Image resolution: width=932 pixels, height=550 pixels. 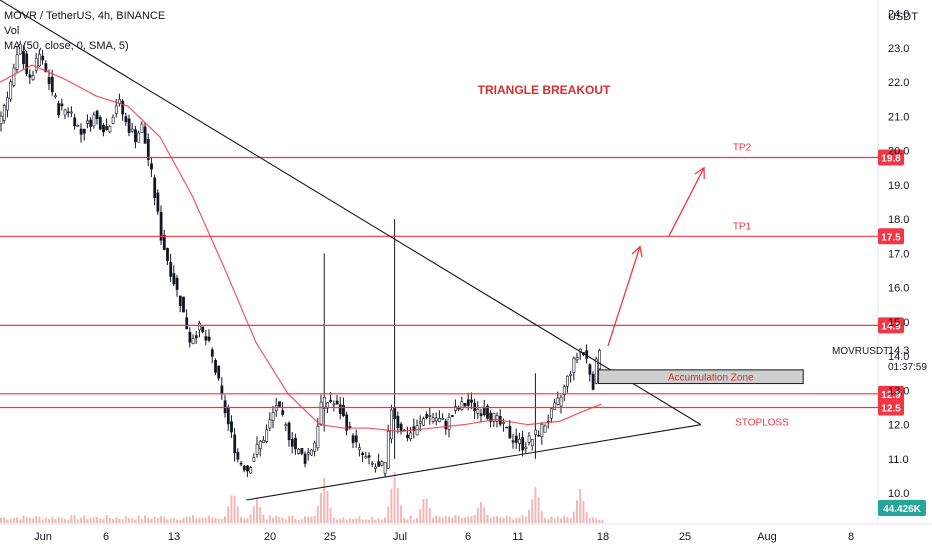 What do you see at coordinates (898, 117) in the screenshot?
I see `y-tick-label: 21.0` at bounding box center [898, 117].